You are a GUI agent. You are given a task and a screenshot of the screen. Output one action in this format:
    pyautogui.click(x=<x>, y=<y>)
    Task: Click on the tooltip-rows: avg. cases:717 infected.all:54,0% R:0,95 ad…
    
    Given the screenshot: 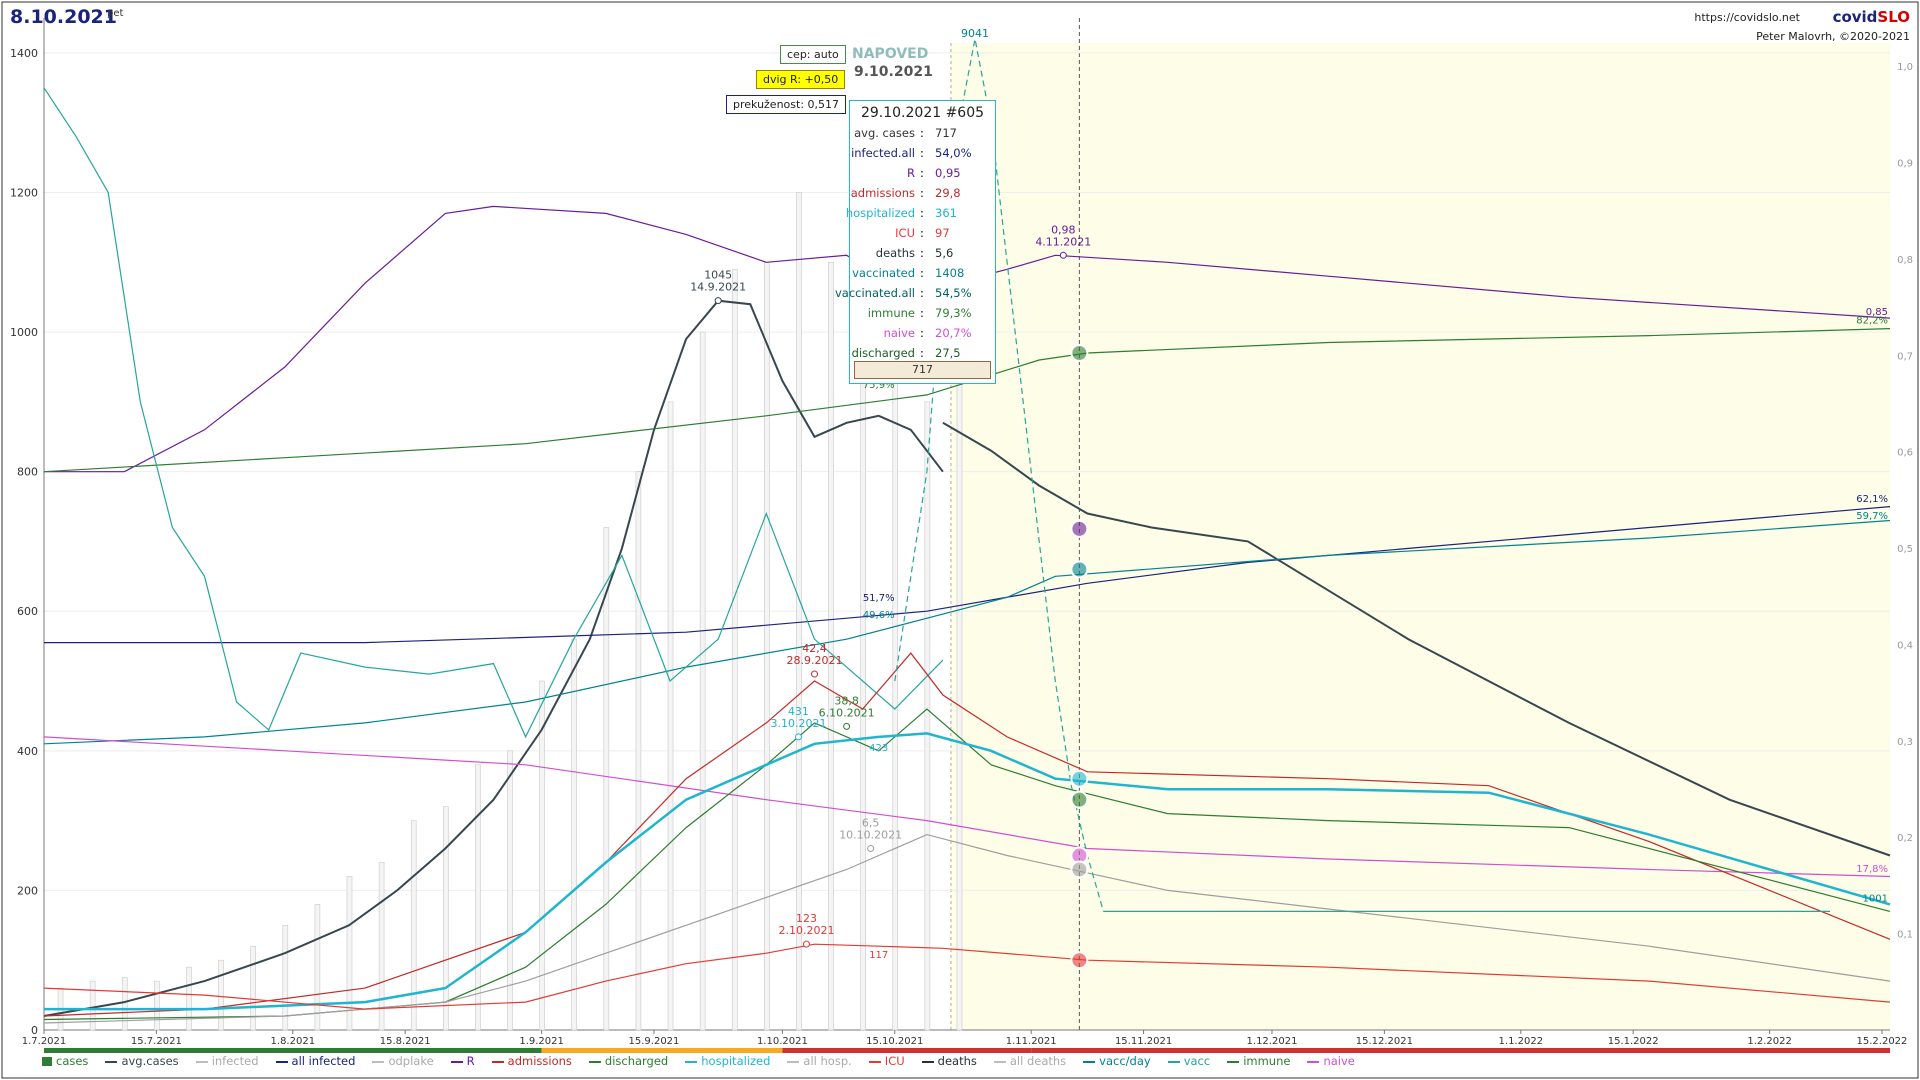 What is the action you would take?
    pyautogui.click(x=915, y=243)
    